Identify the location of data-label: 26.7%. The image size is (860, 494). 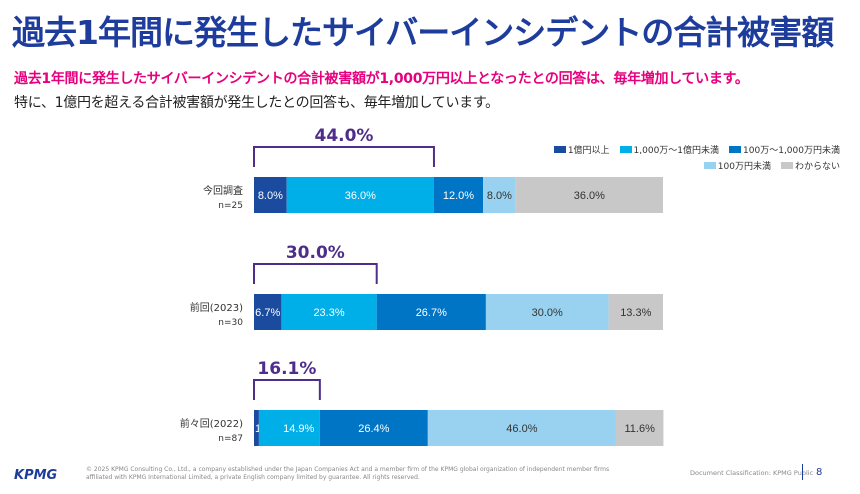
(431, 313).